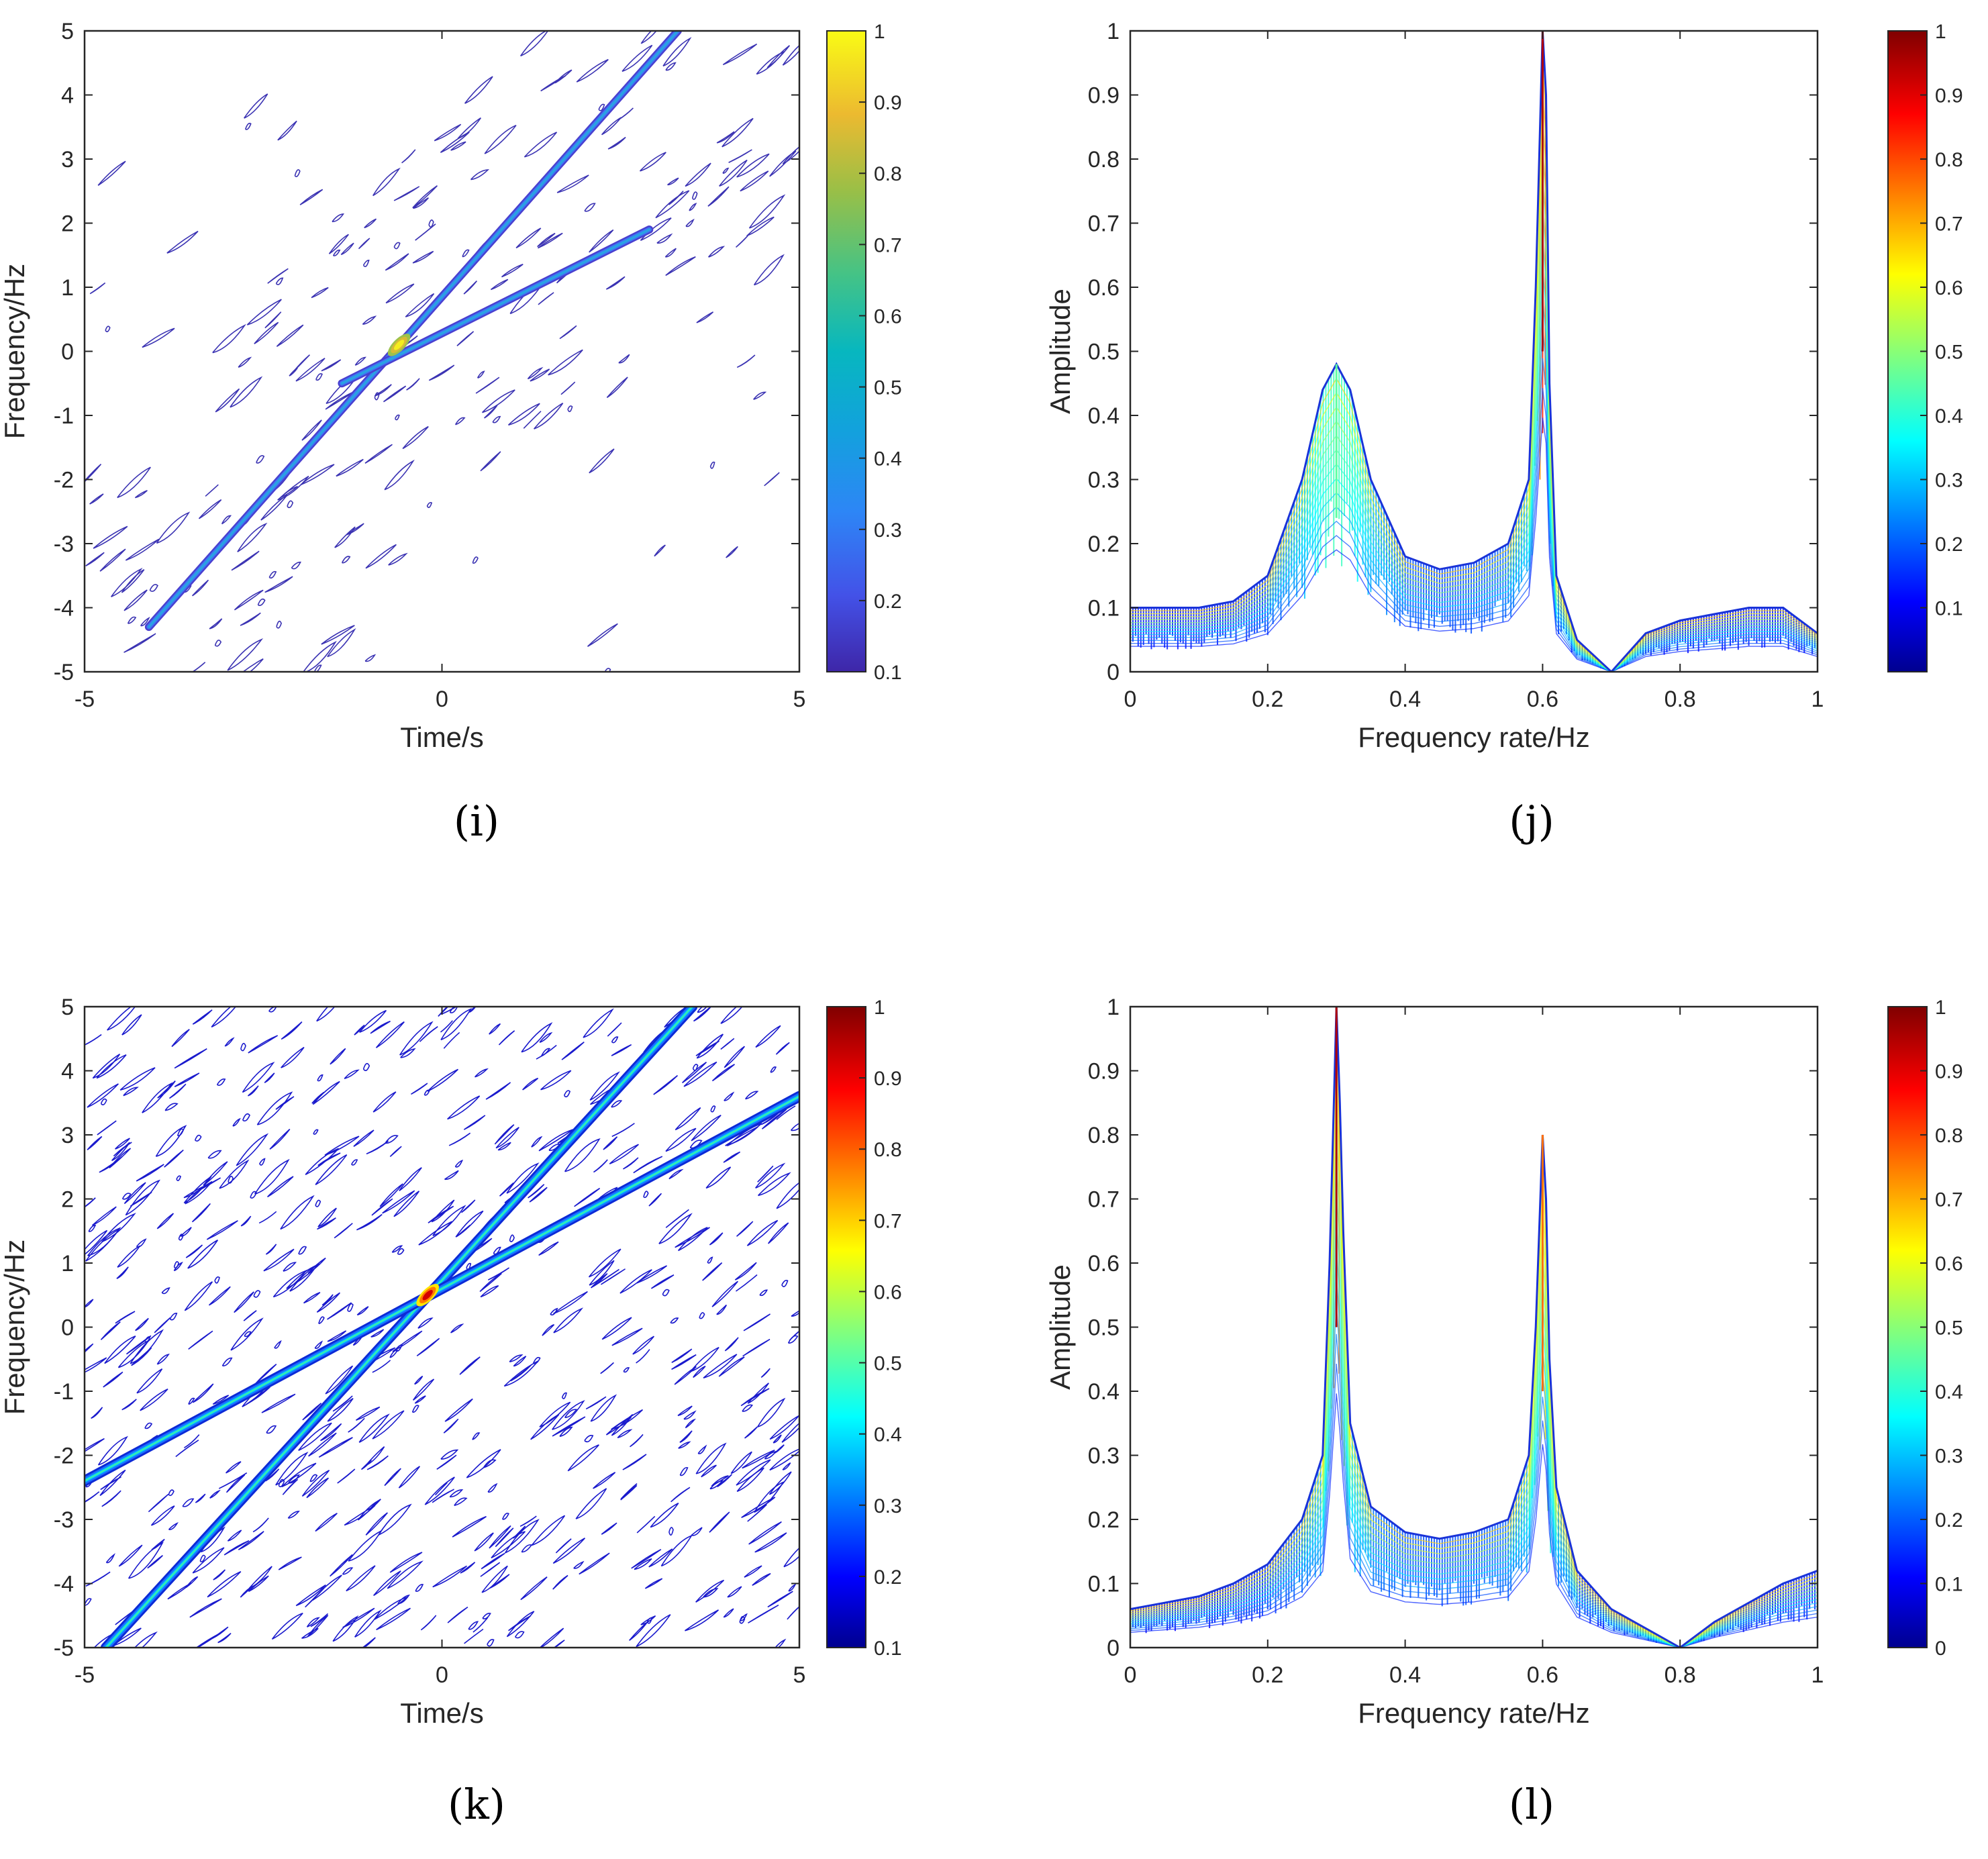 This screenshot has width=1988, height=1859. Describe the element at coordinates (1104, 1520) in the screenshot. I see `y-tick-label: 0.2` at that location.